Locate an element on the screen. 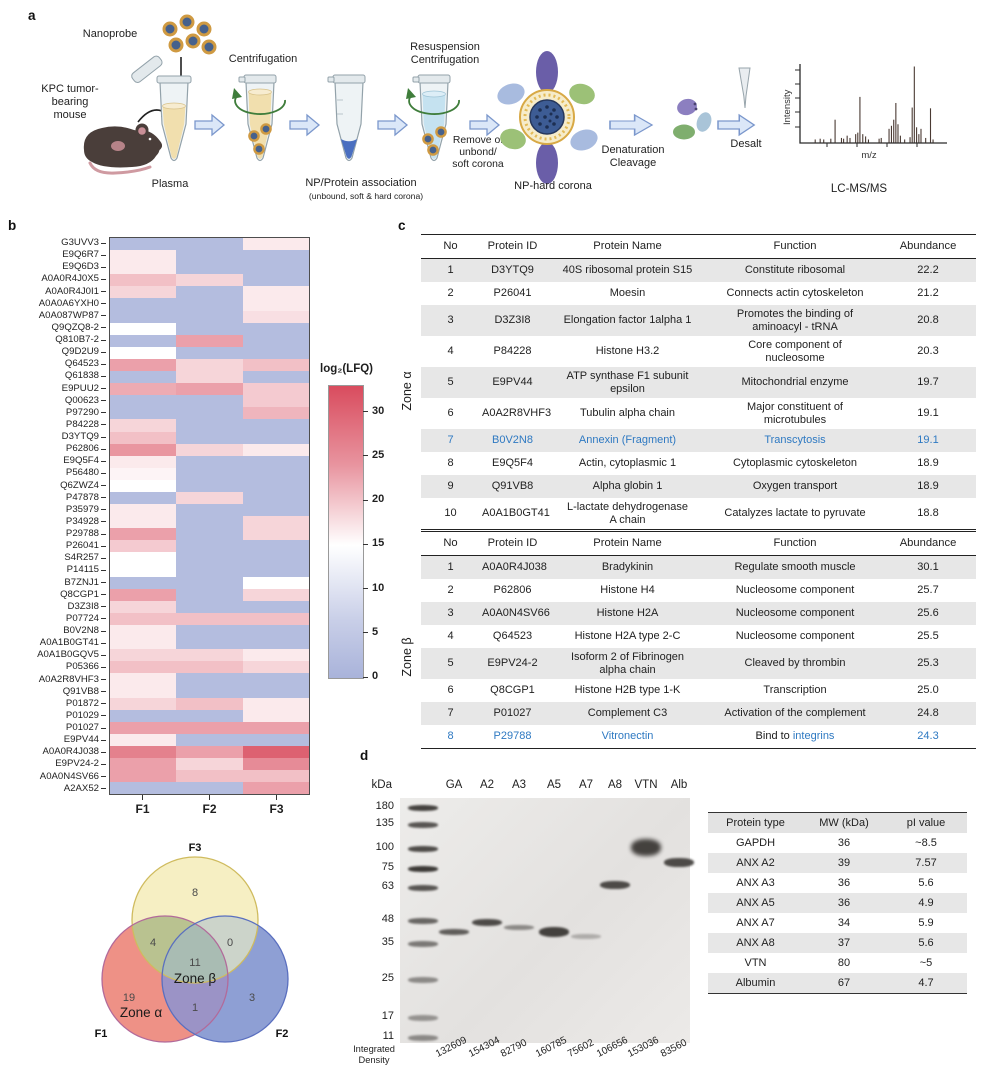 The image size is (982, 1071). table-cell: E9Q5F4 is located at coordinates (512, 463).